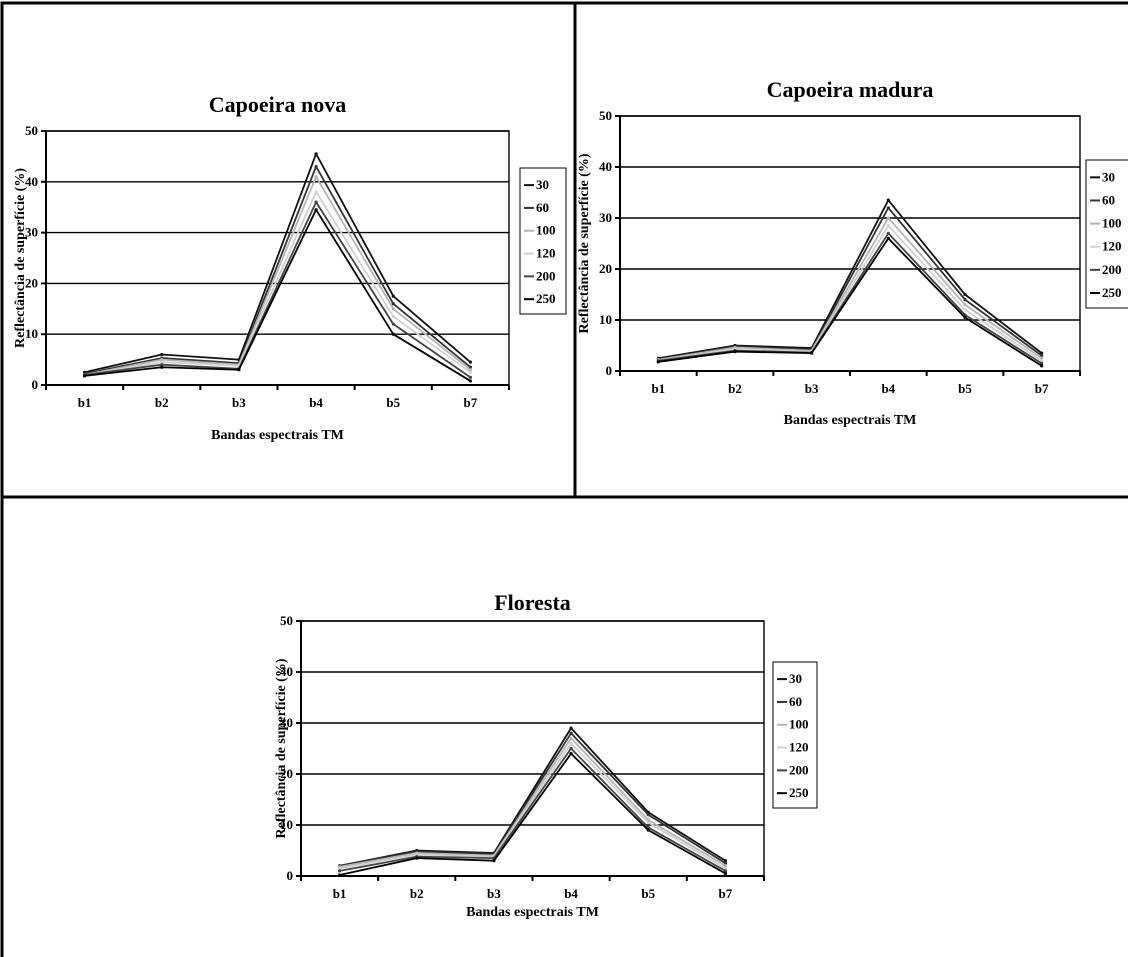  Describe the element at coordinates (417, 893) in the screenshot. I see `x-tick-label: b2` at that location.